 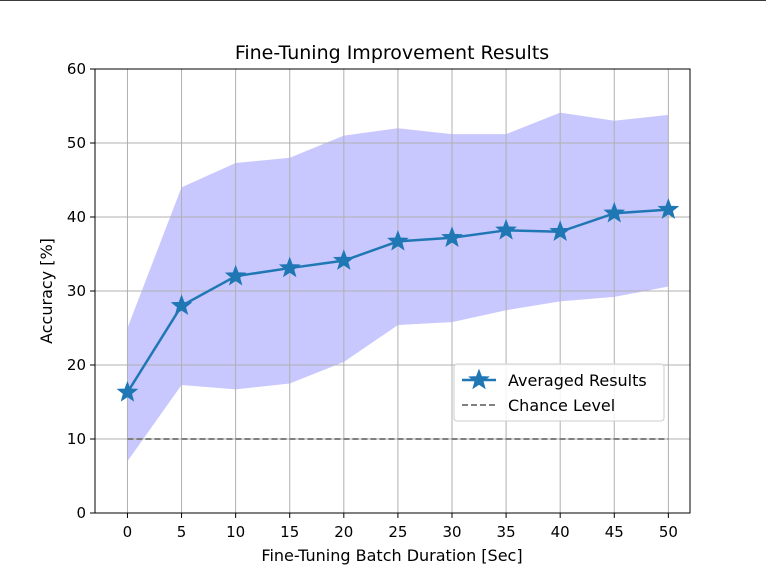 I want to click on legend-box, so click(x=559, y=392).